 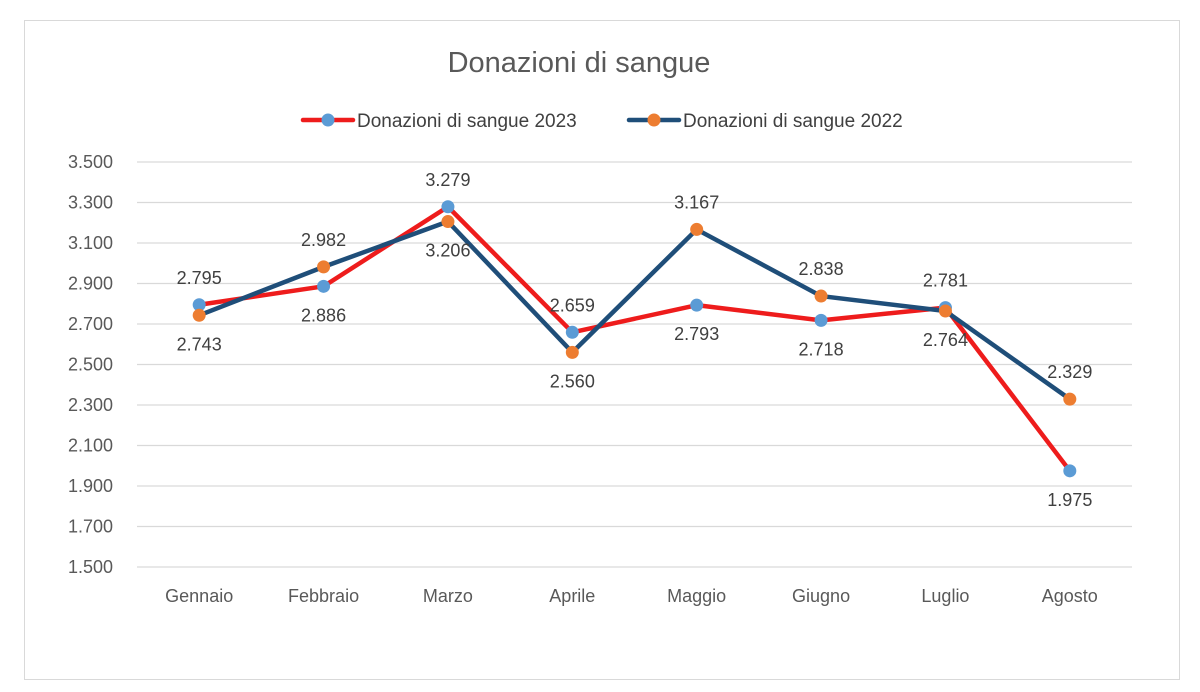 What do you see at coordinates (1069, 372) in the screenshot?
I see `data-label-2022: 2.329` at bounding box center [1069, 372].